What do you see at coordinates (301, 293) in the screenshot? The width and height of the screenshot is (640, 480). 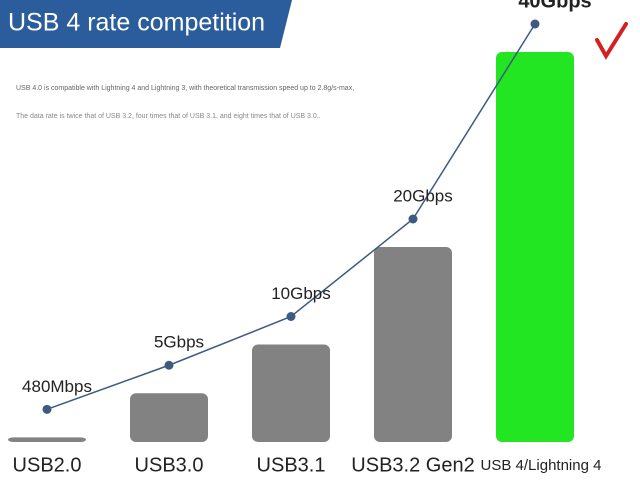 I see `value-label: 10Gbps` at bounding box center [301, 293].